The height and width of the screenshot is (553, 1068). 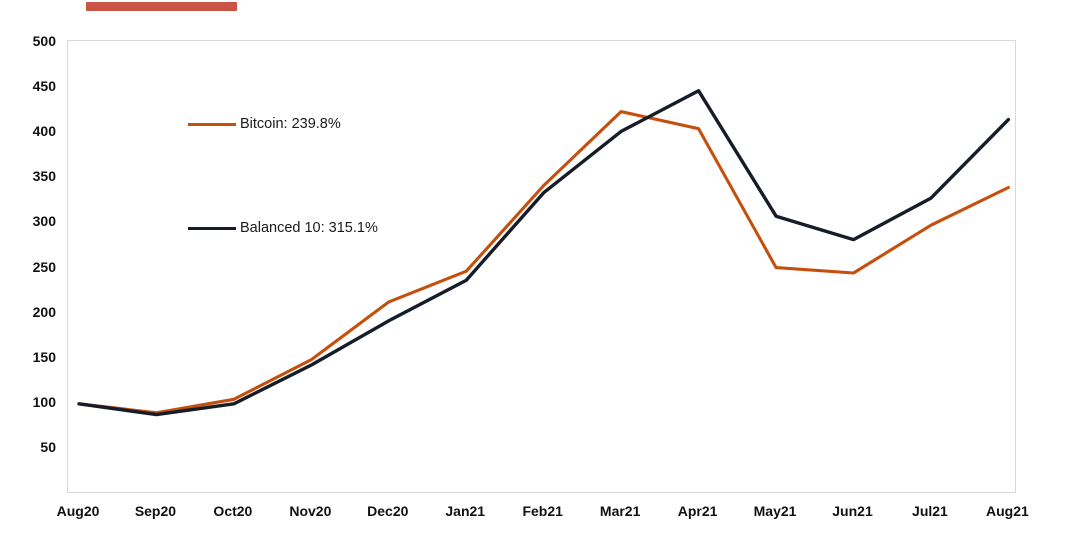 I want to click on y-axis-tick-label: 450, so click(x=44, y=86).